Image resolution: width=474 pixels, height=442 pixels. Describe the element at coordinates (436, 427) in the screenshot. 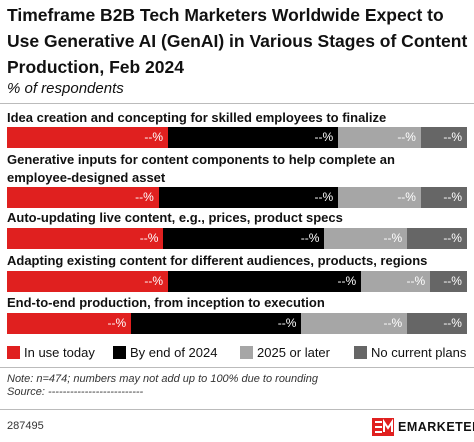

I see `brand: EMARKETER` at that location.